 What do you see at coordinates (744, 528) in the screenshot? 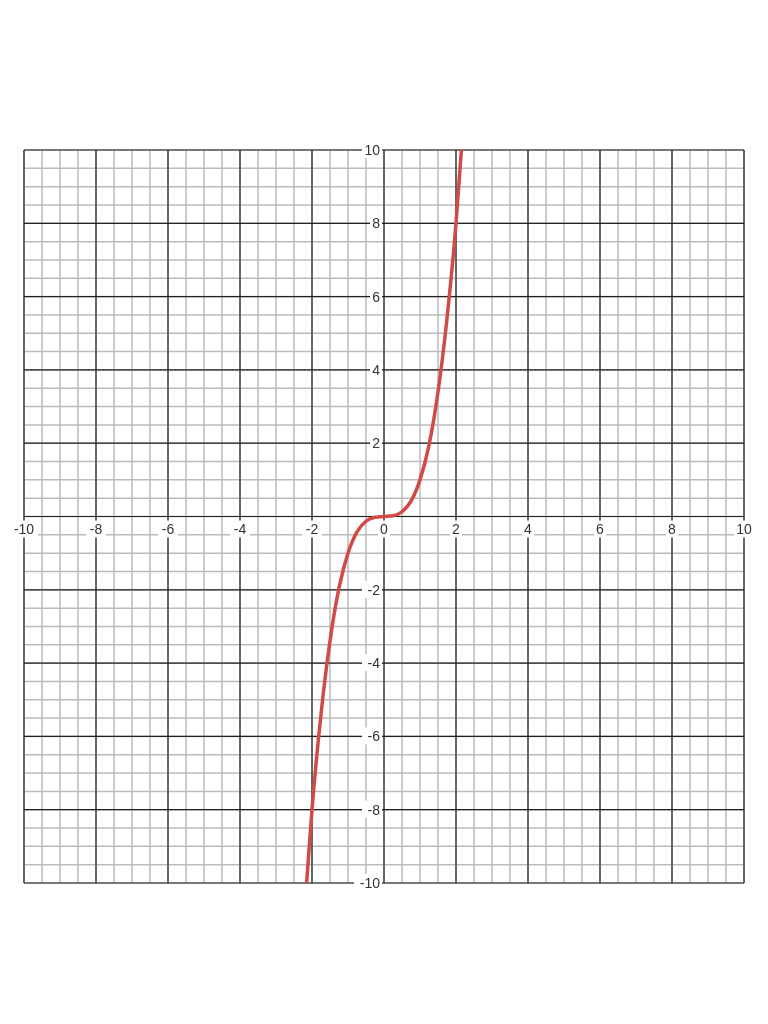
I see `x-tick-label: 10` at bounding box center [744, 528].